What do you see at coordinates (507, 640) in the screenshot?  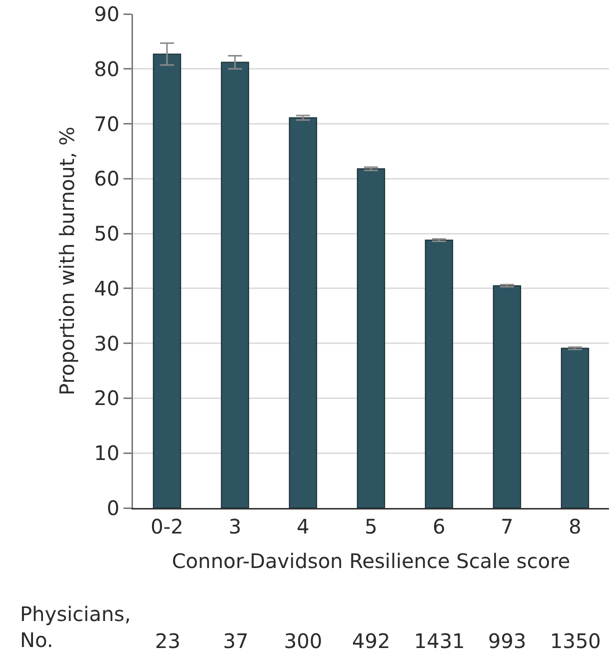 I see `text: 993` at bounding box center [507, 640].